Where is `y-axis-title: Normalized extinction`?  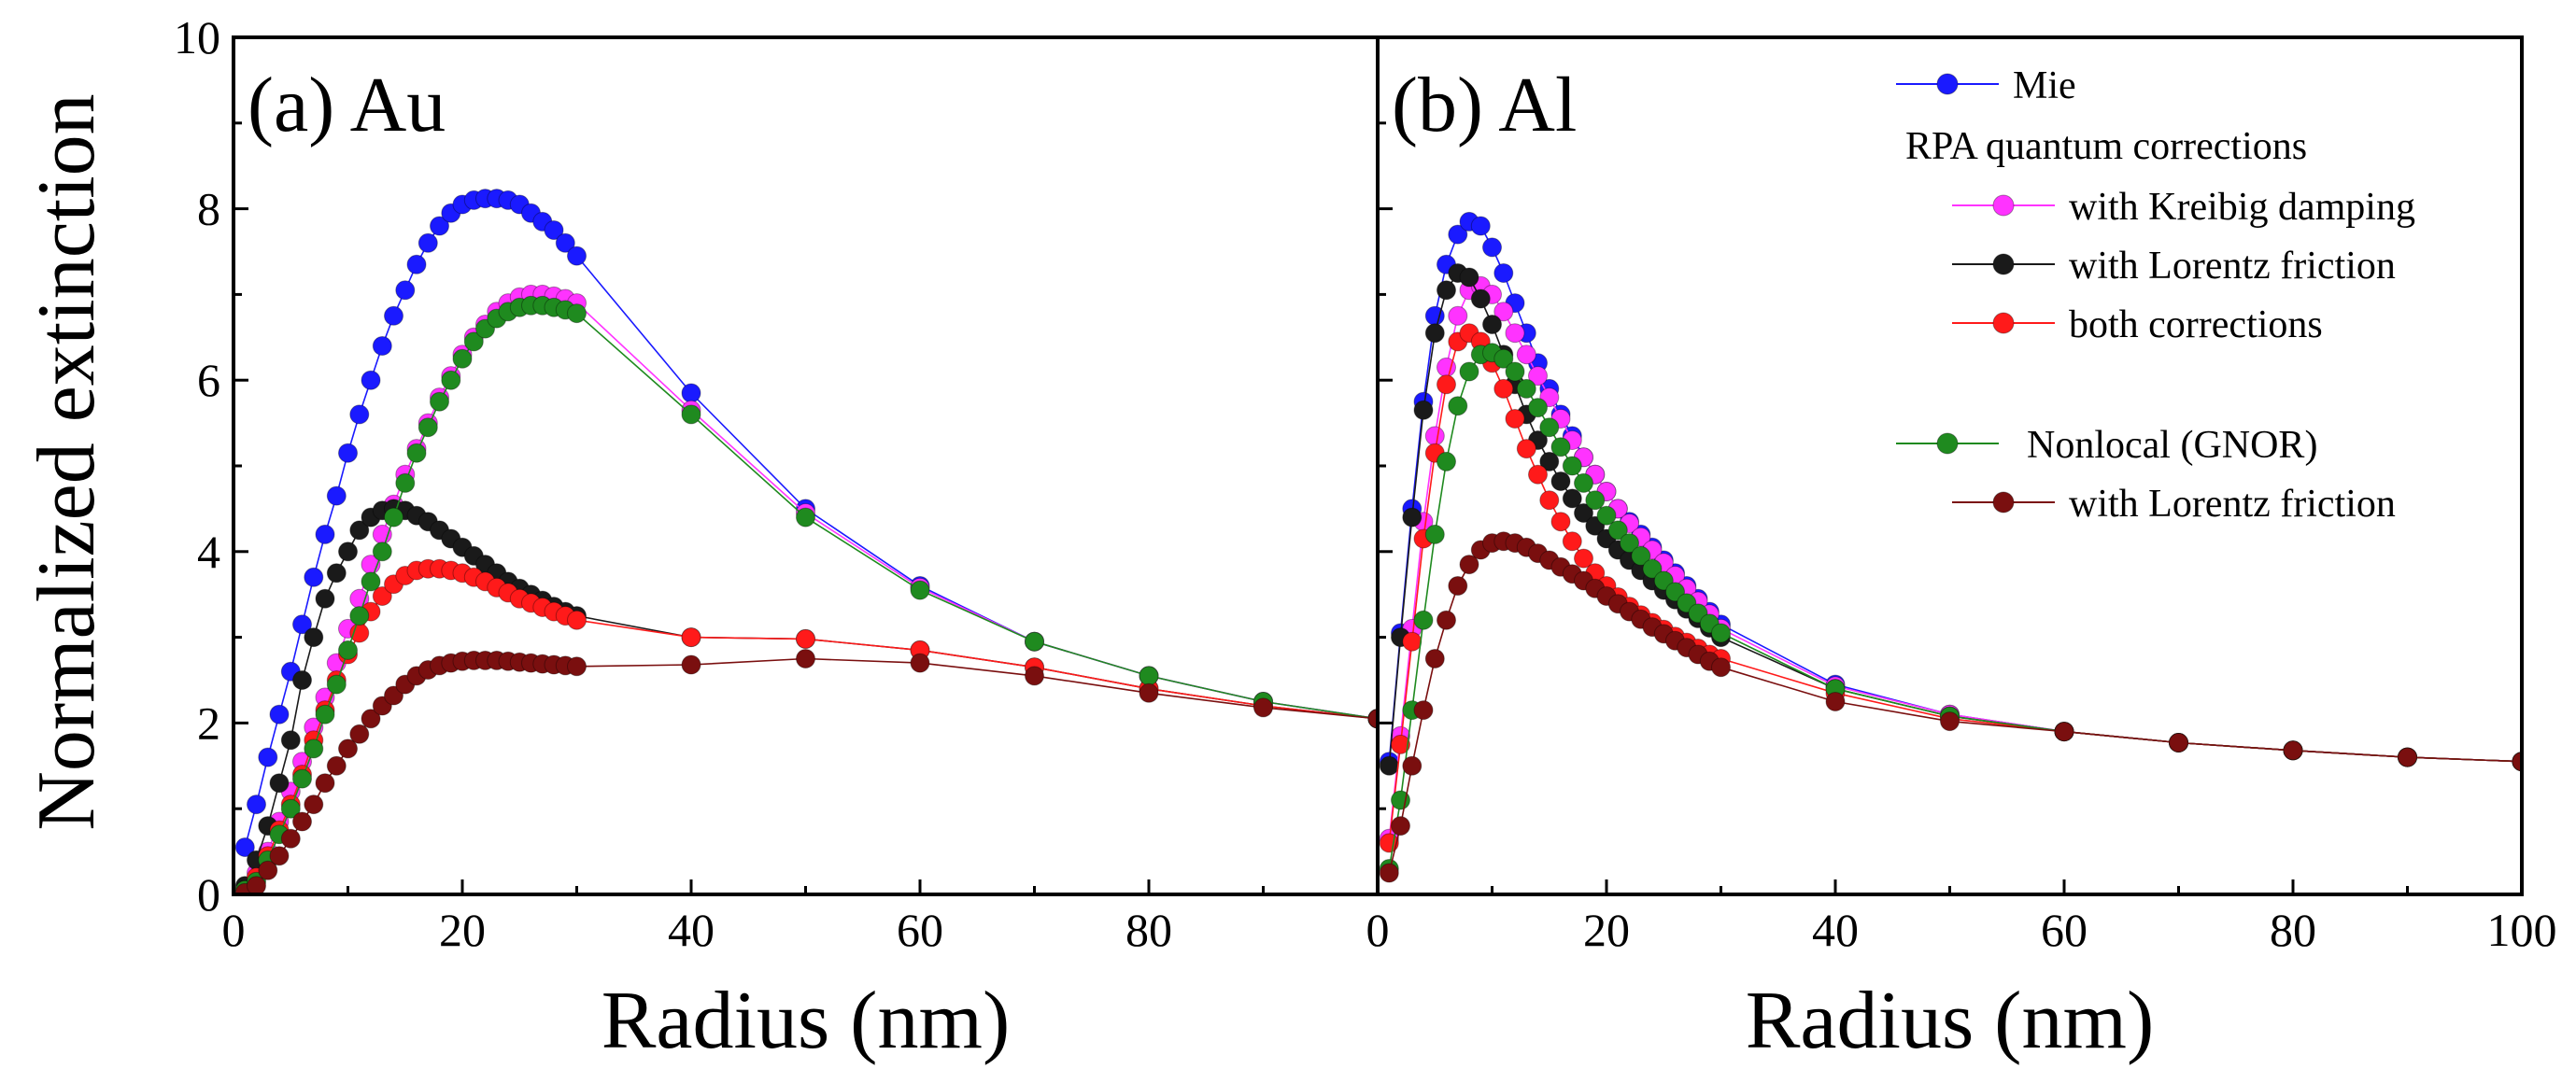
y-axis-title: Normalized extinction is located at coordinates (66, 461).